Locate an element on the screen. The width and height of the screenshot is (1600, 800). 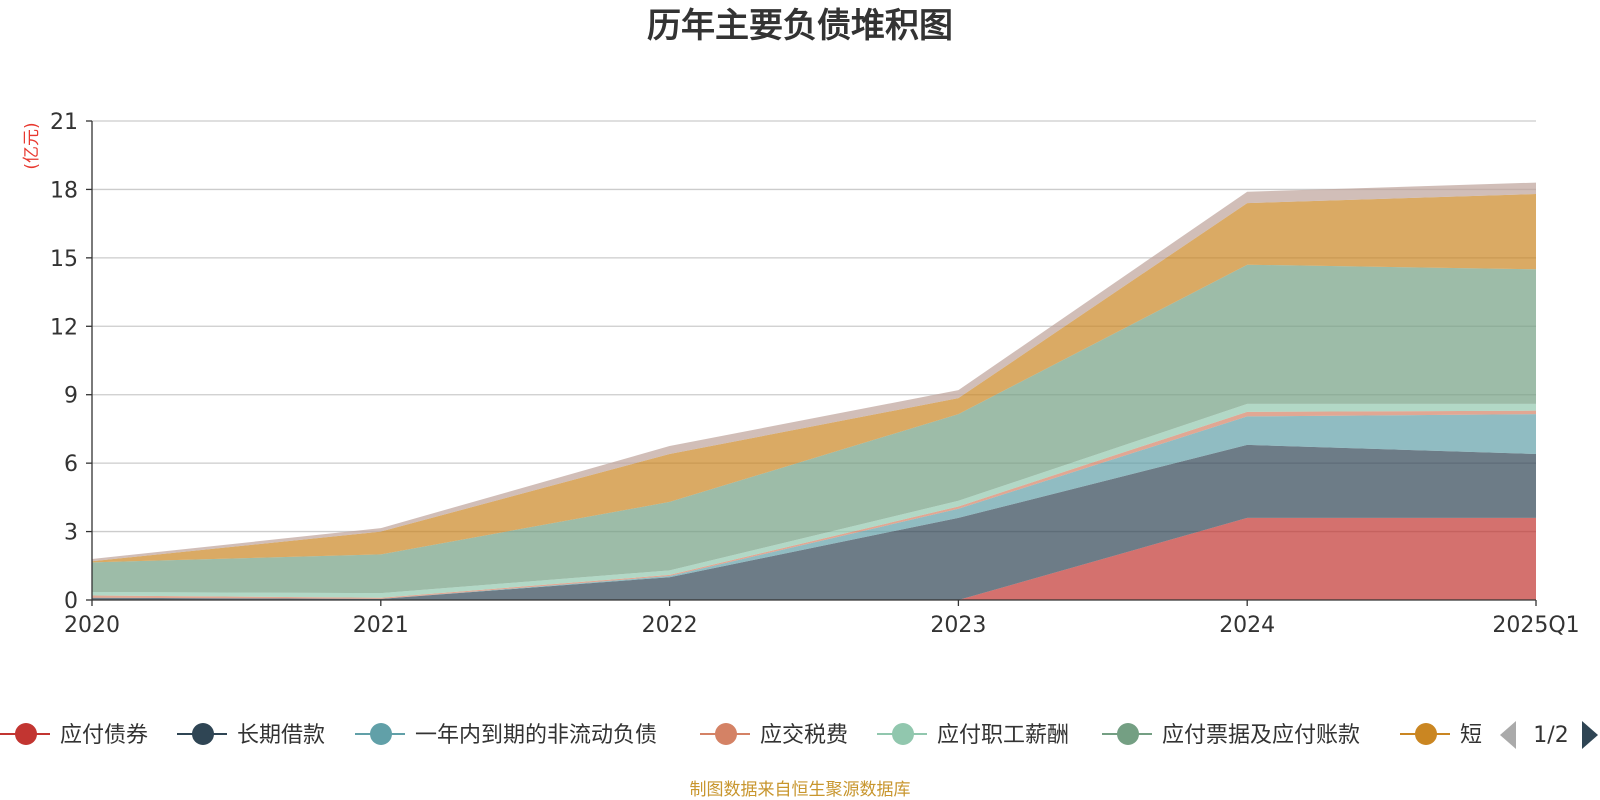
data-source-note: 制图数据来自恒生聚源数据库 is located at coordinates (800, 790).